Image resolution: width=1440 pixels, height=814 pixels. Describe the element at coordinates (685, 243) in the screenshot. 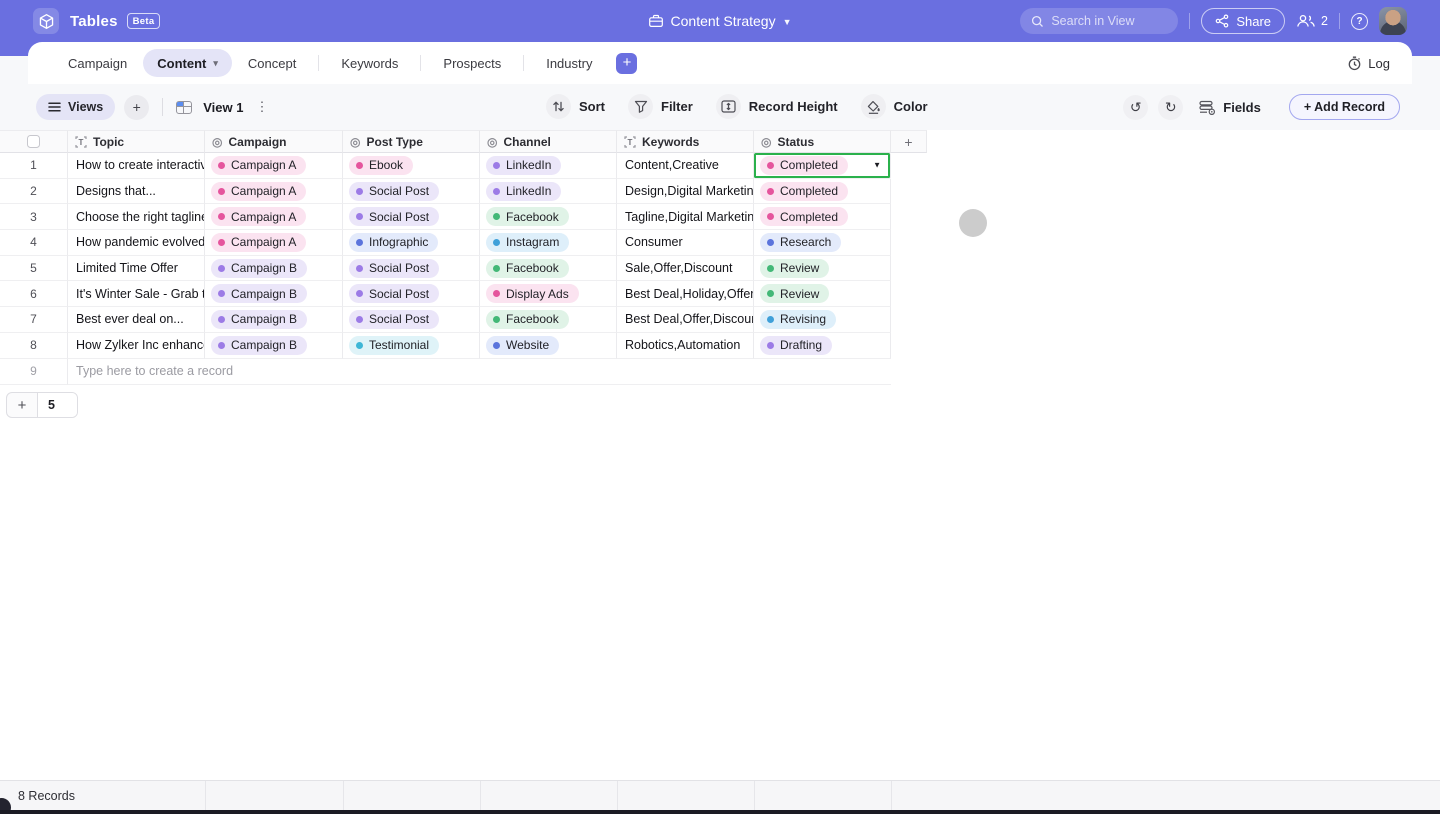

I see `cell-keywords: Consumer` at that location.